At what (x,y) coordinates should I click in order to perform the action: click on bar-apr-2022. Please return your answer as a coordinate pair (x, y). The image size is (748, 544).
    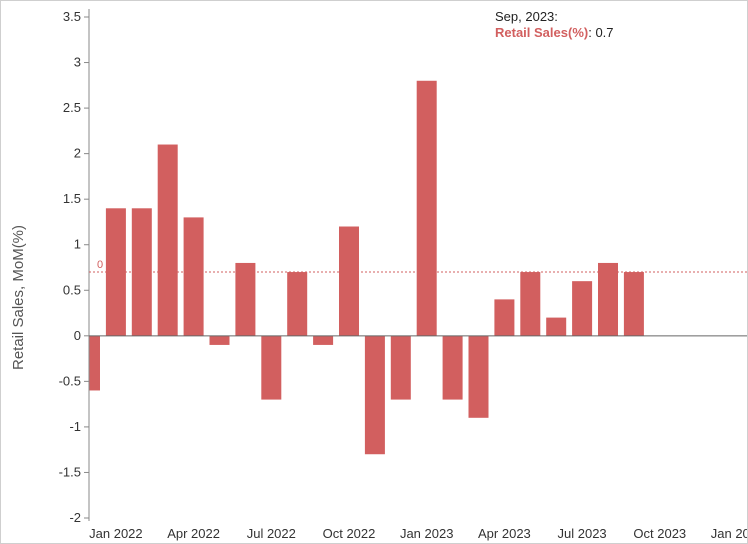
    Looking at the image, I should click on (193, 276).